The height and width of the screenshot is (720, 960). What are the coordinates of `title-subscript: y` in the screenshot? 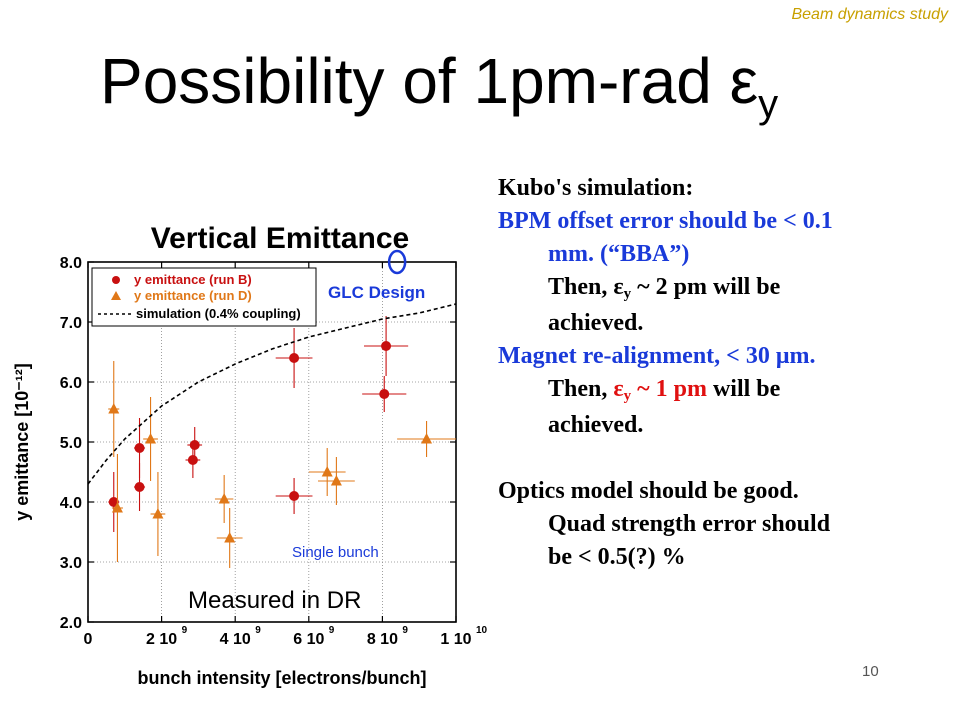 It's located at (768, 104).